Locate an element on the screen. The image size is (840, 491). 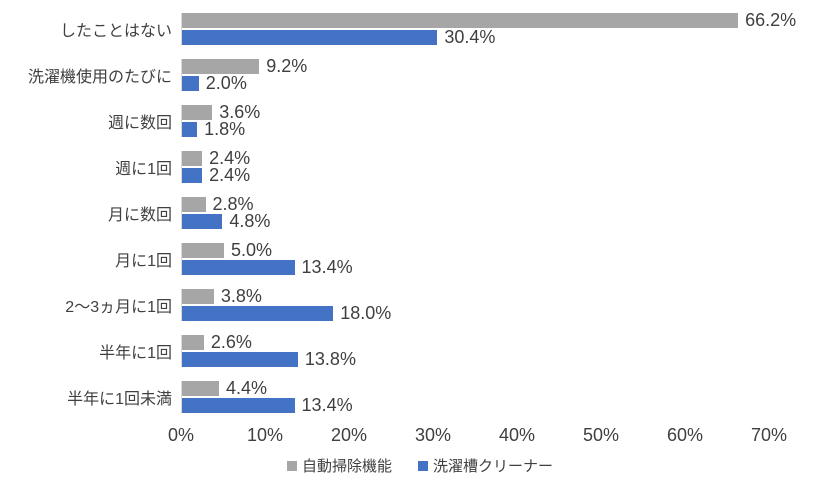
data-label: 3.6% is located at coordinates (240, 112).